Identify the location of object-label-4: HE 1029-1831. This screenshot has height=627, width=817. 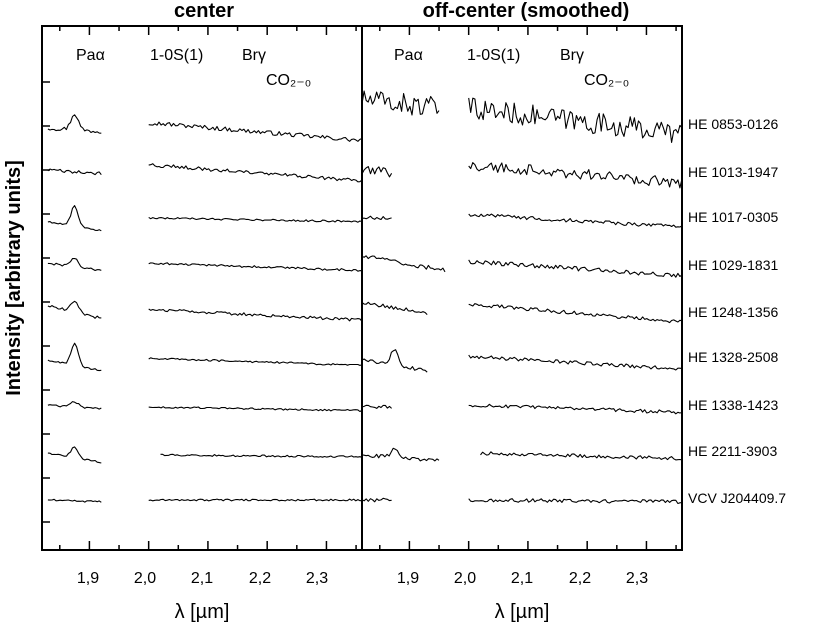
(733, 265).